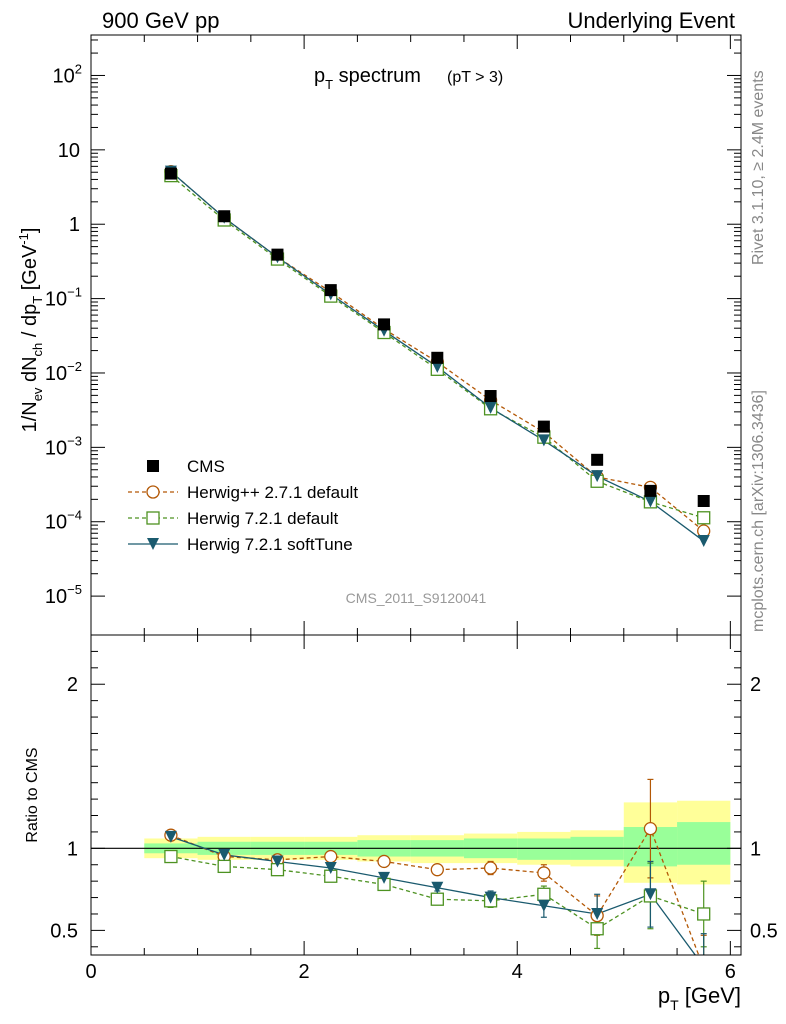 The image size is (786, 1024). Describe the element at coordinates (63, 298) in the screenshot. I see `y-tick-label: 10⁻¹` at that location.